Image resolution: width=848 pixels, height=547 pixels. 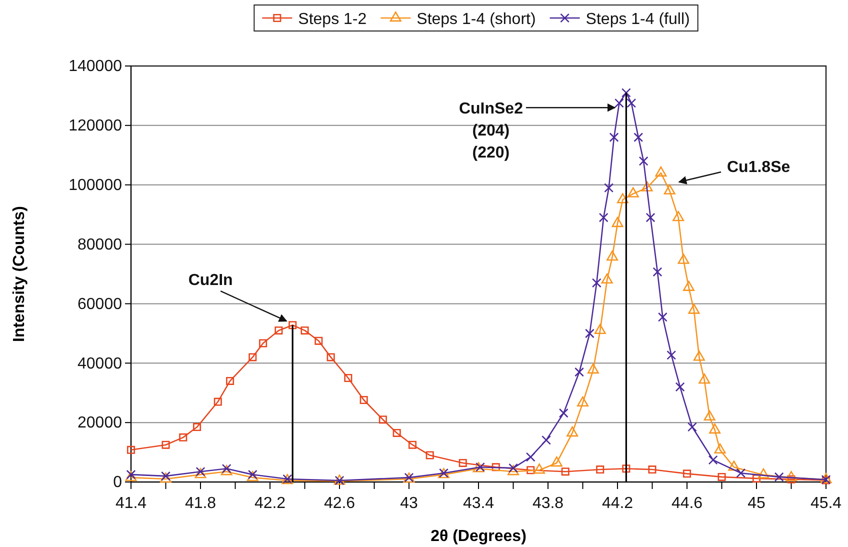 What do you see at coordinates (340, 503) in the screenshot?
I see `x-tick-label: 42.6` at bounding box center [340, 503].